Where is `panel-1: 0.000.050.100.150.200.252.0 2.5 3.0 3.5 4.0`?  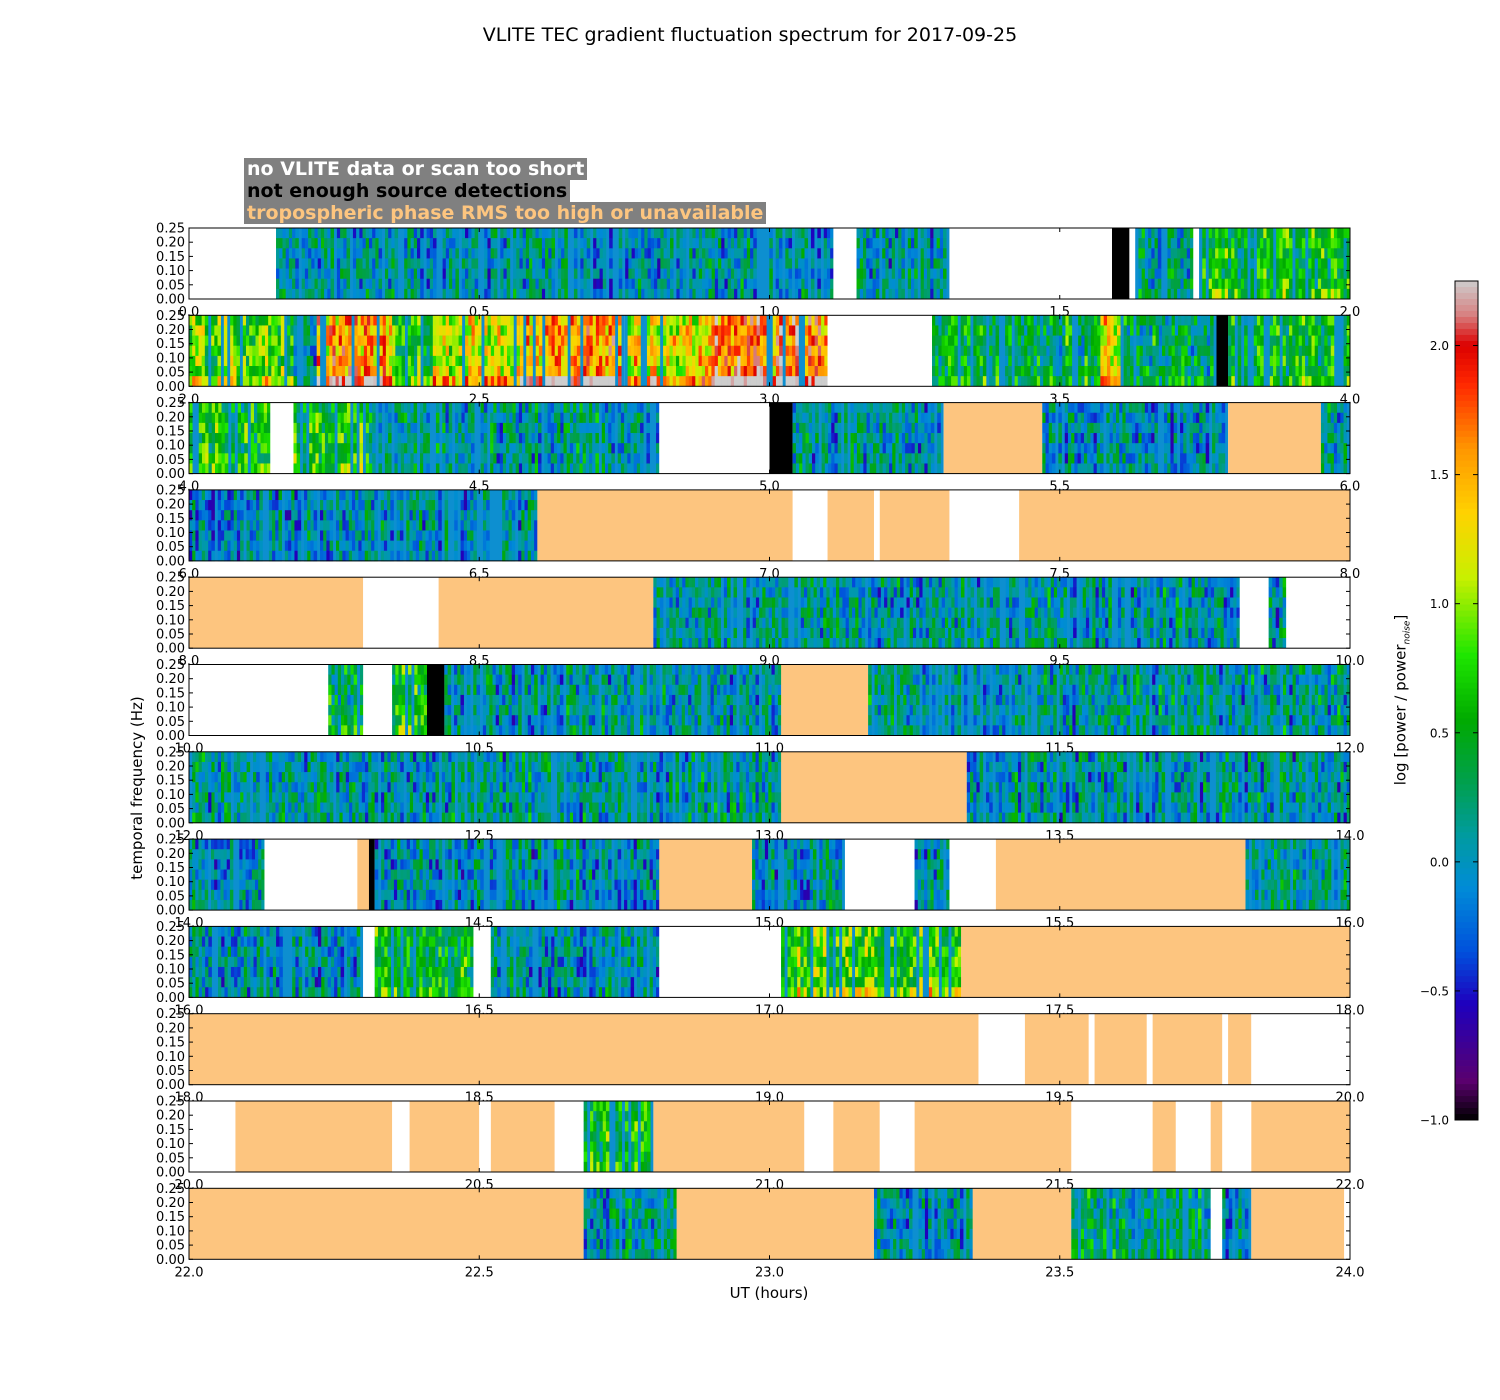 panel-1: 0.000.050.100.150.200.252.0 2.5 3.0 3.5 4.0 is located at coordinates (758, 358).